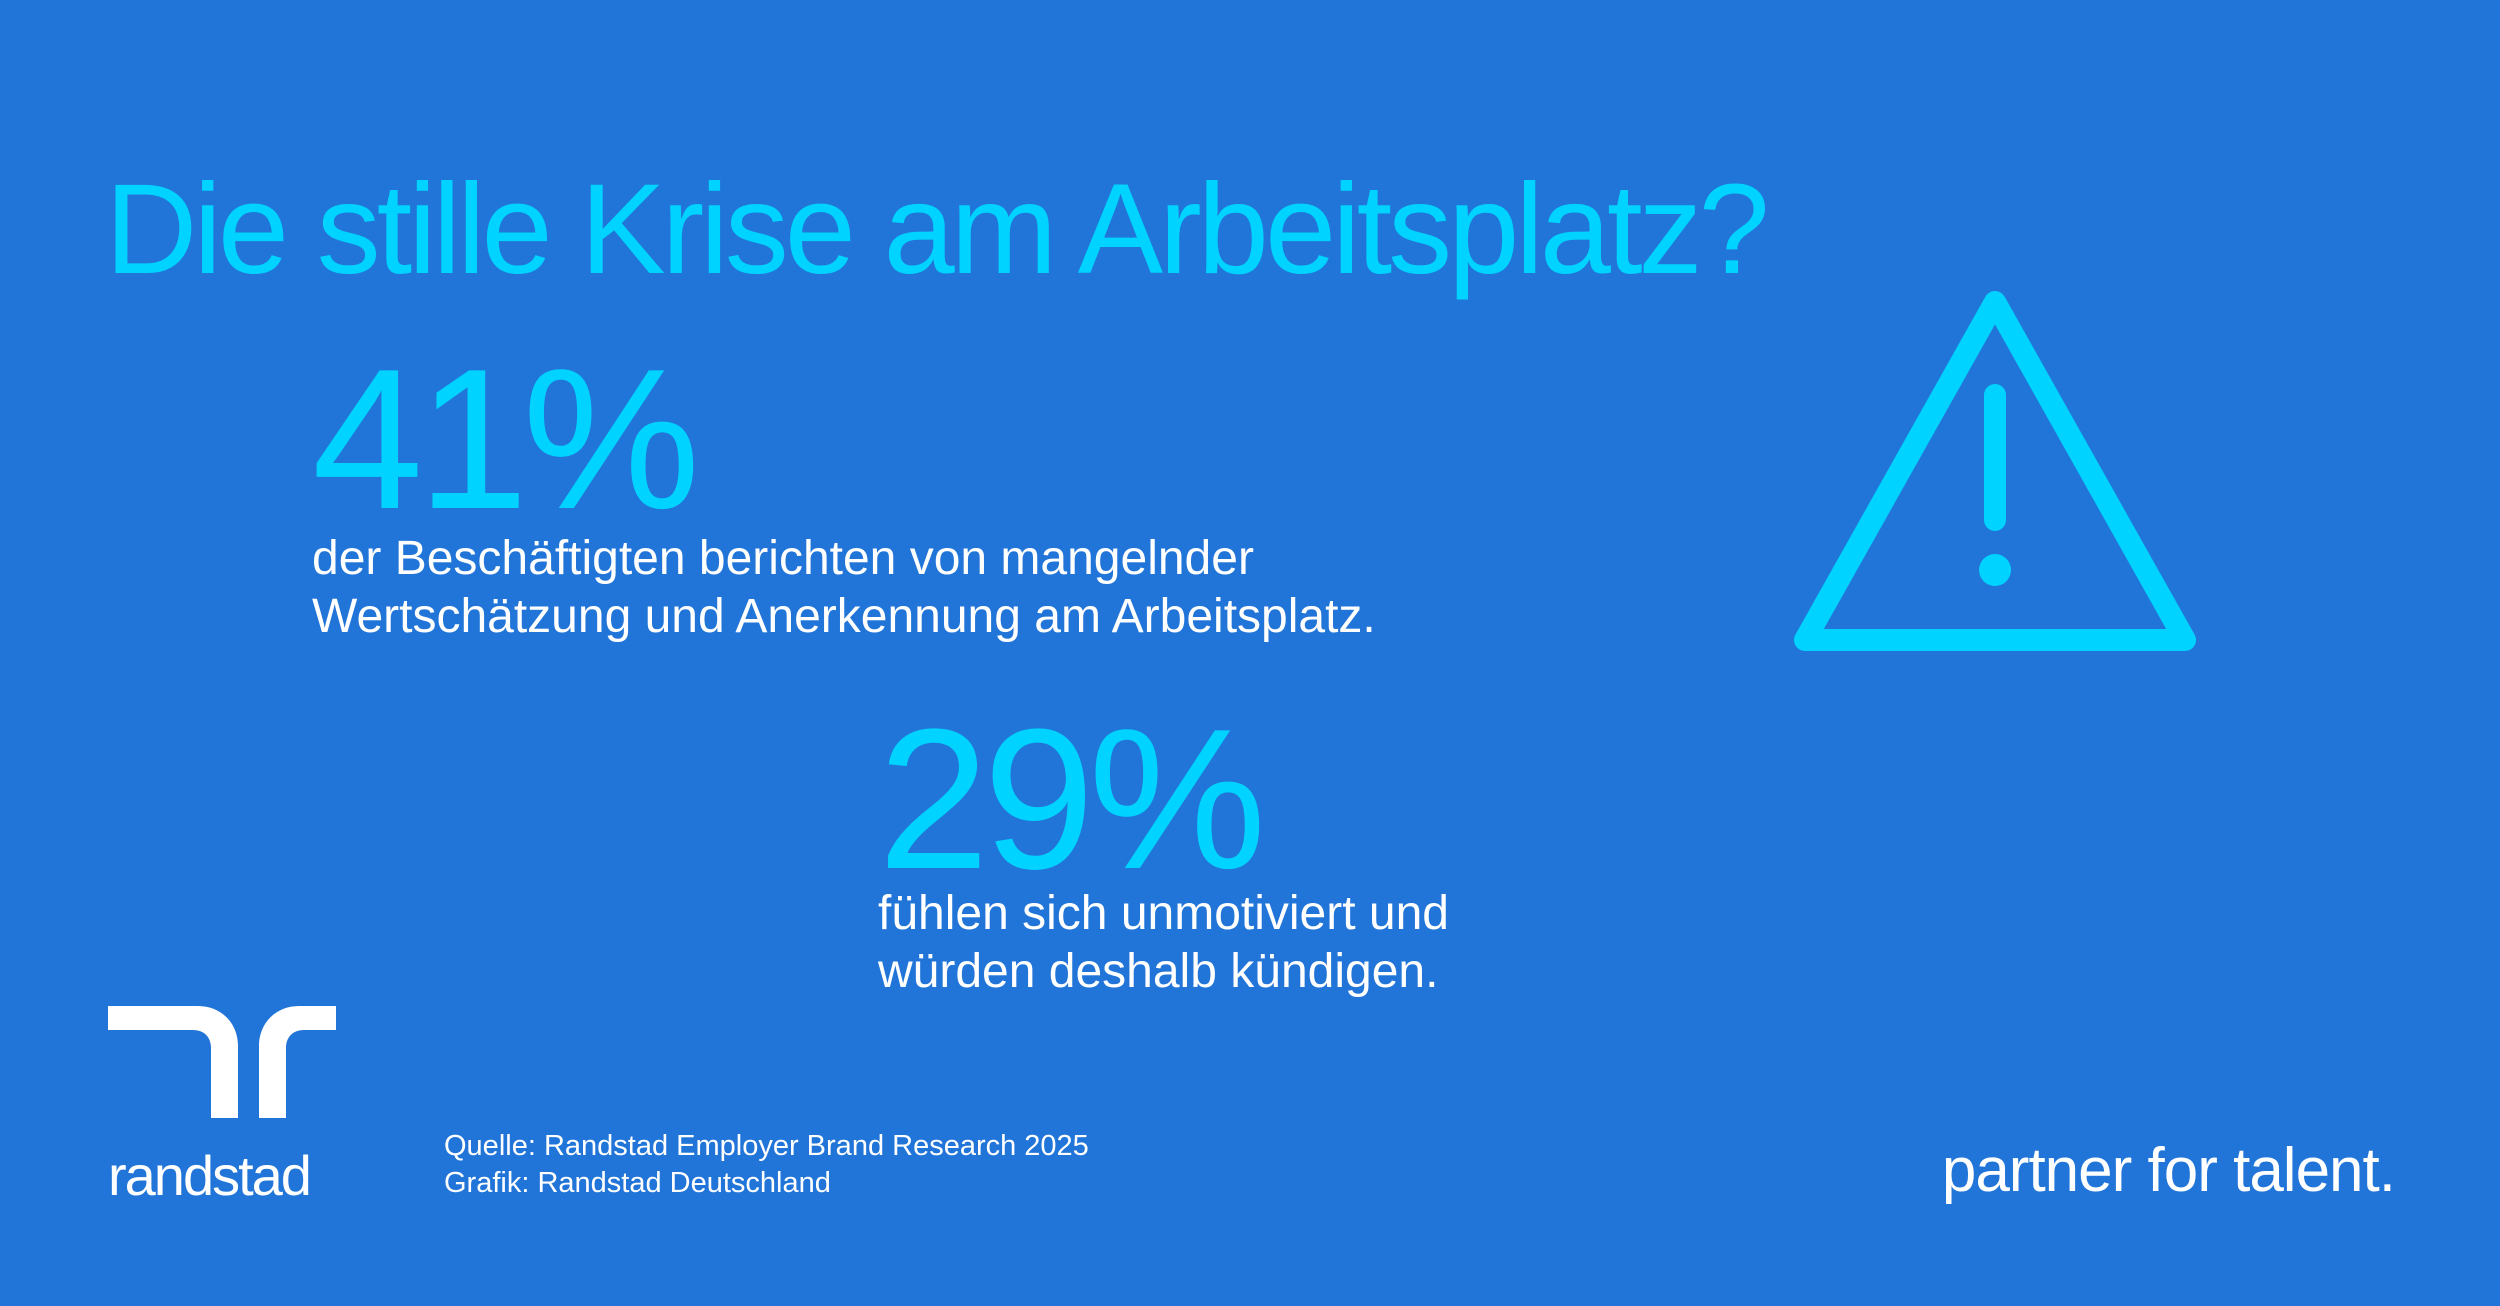 The image size is (2500, 1306). Describe the element at coordinates (1072, 799) in the screenshot. I see `stat-value-unmotivated-workers: 29%` at that location.